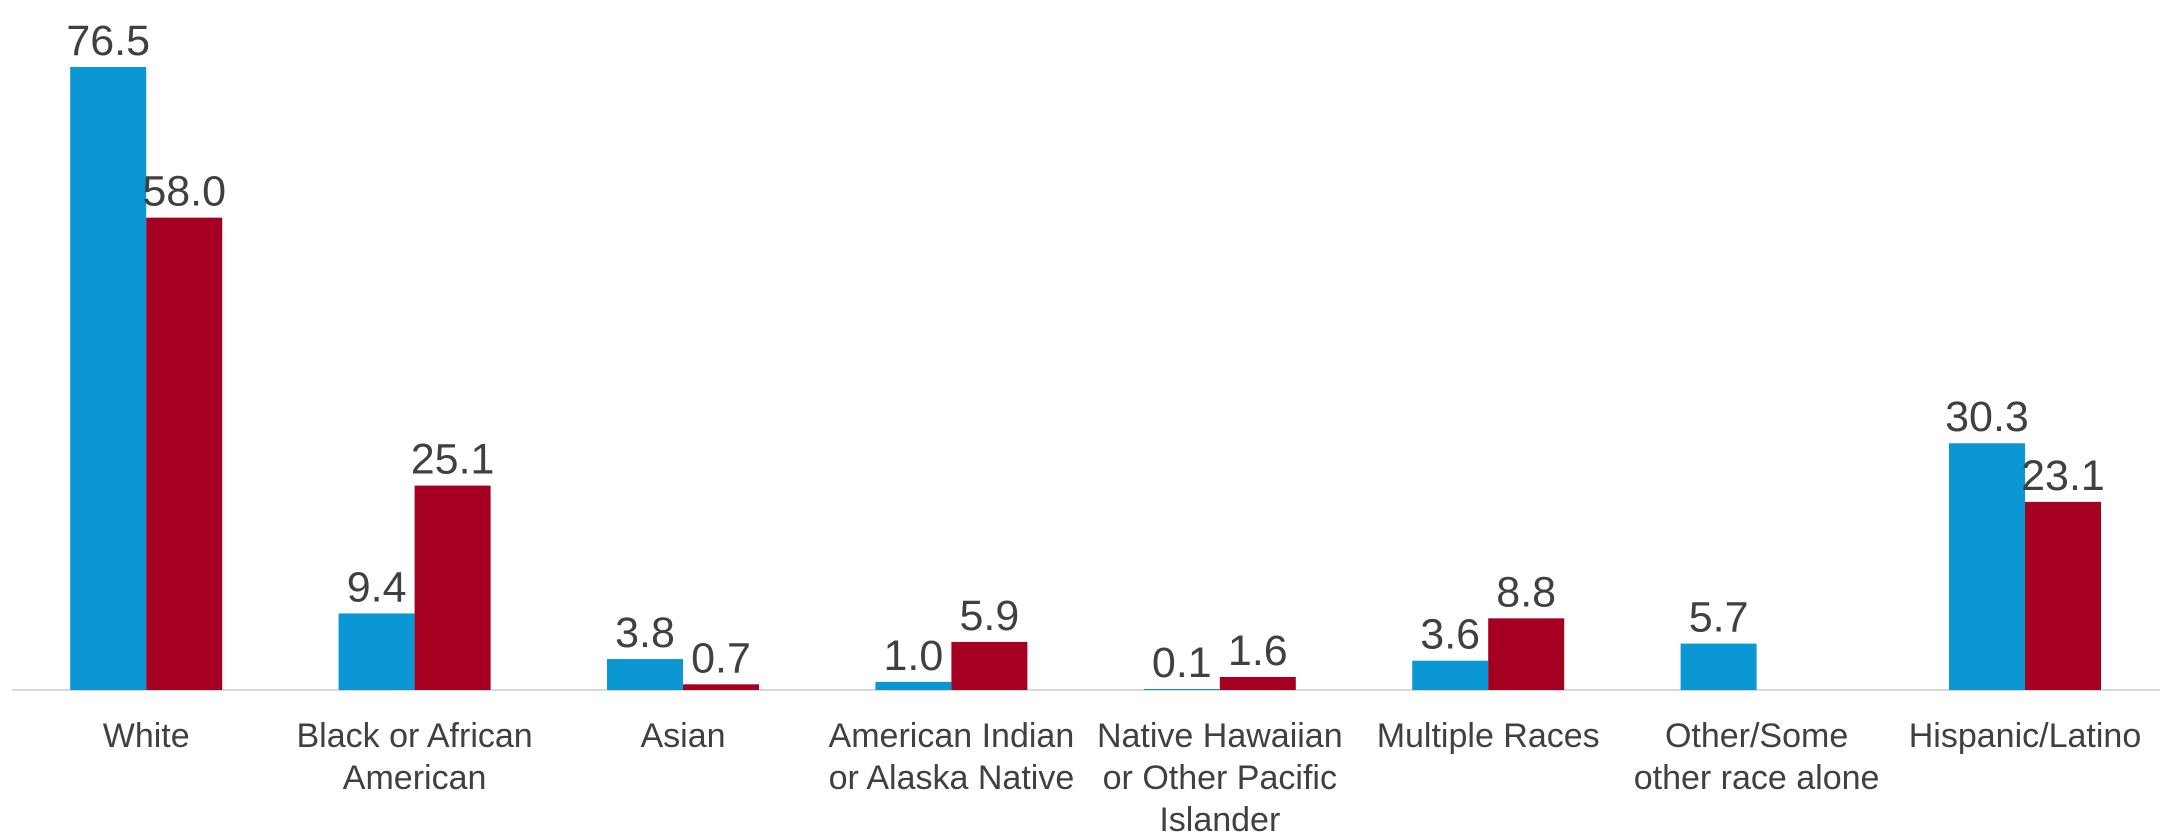 The image size is (2169, 835). What do you see at coordinates (2025, 736) in the screenshot?
I see `category-label-7: Hispanic/Latino` at bounding box center [2025, 736].